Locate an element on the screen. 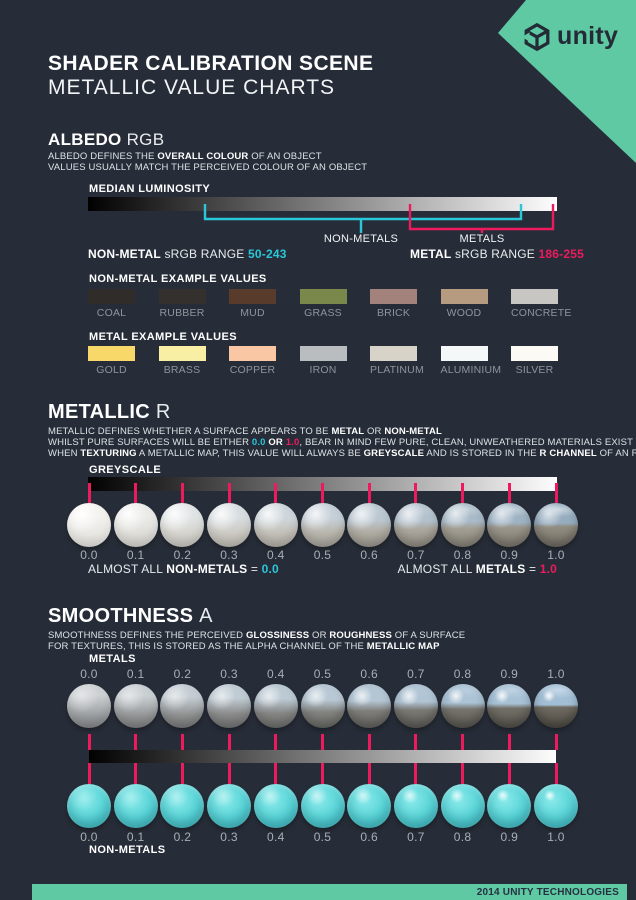 Image resolution: width=636 pixels, height=900 pixels. median-luminosity-label: MEDIAN LUMINOSITY is located at coordinates (150, 189).